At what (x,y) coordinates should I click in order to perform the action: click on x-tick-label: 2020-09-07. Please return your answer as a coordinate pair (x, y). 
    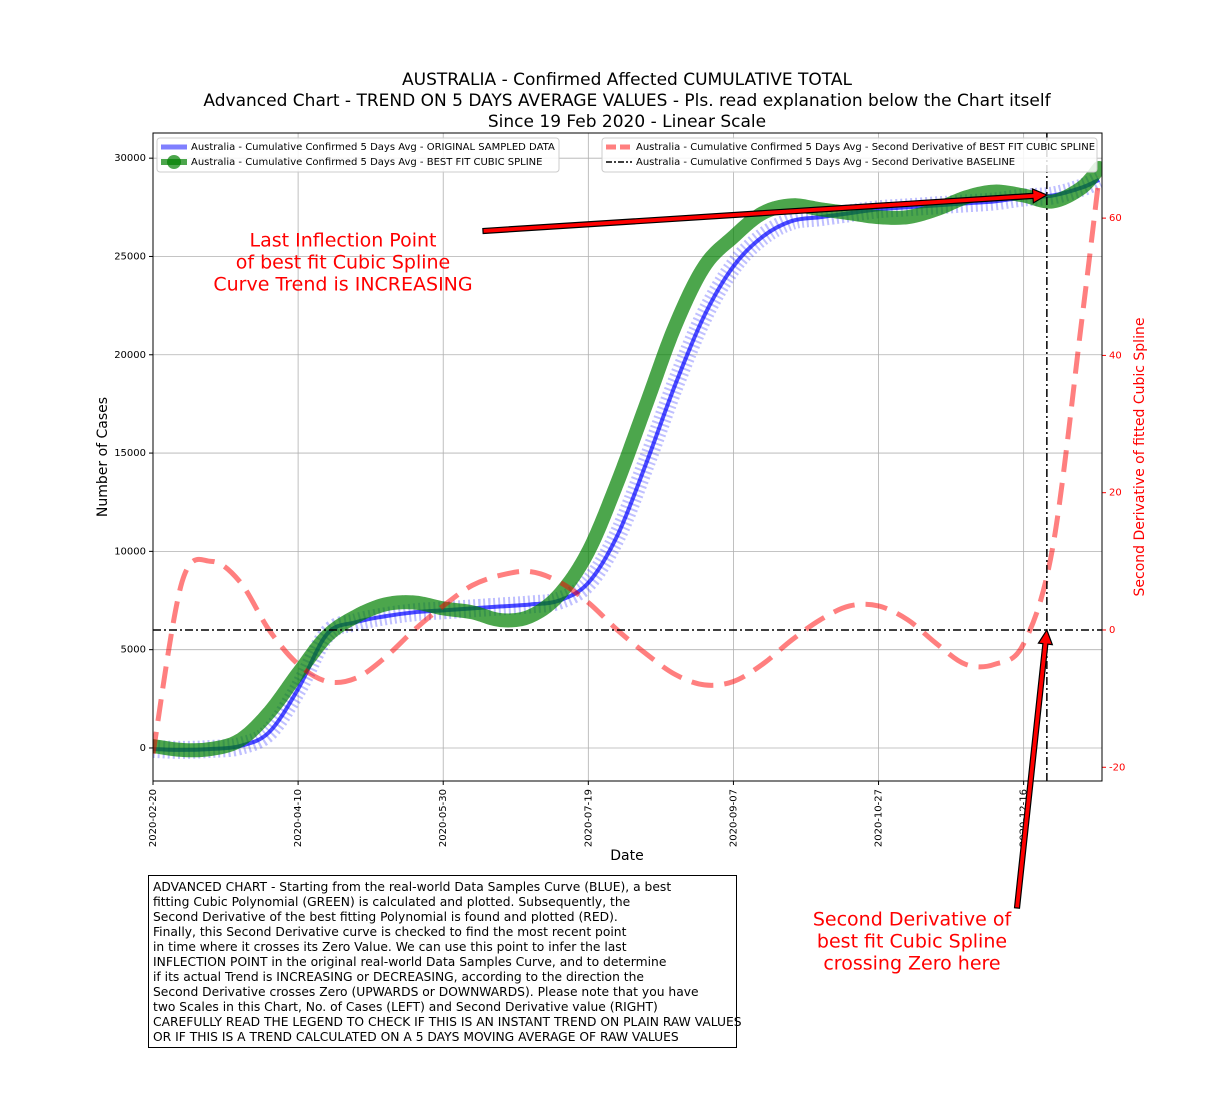
    Looking at the image, I should click on (733, 818).